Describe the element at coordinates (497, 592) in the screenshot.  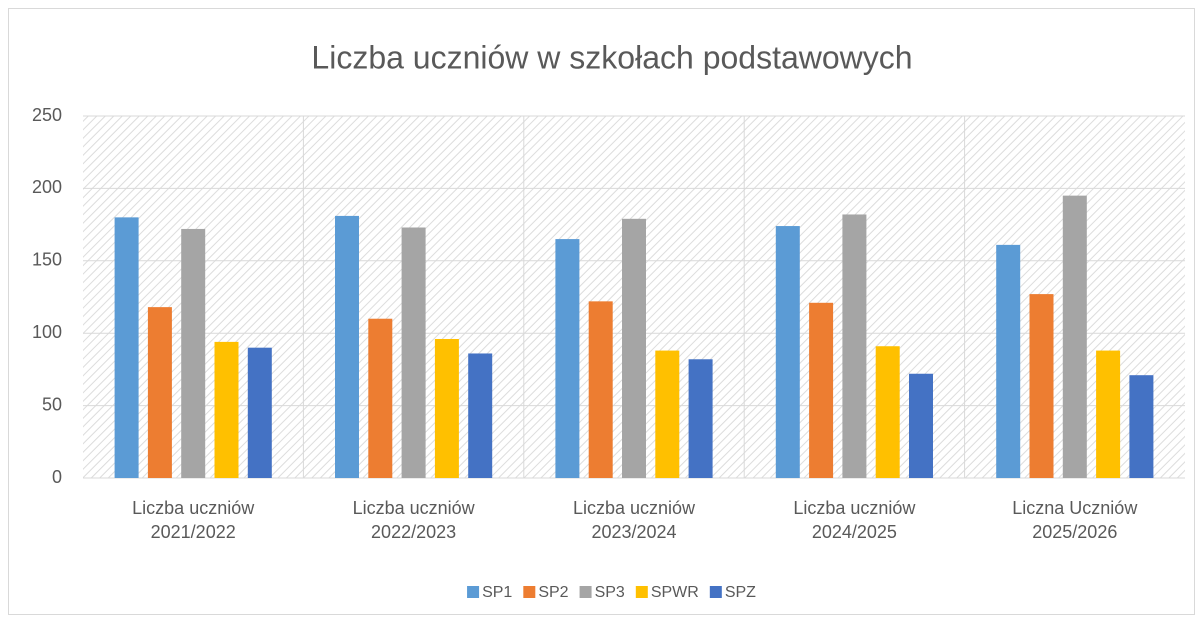
I see `legend-label: SP1` at that location.